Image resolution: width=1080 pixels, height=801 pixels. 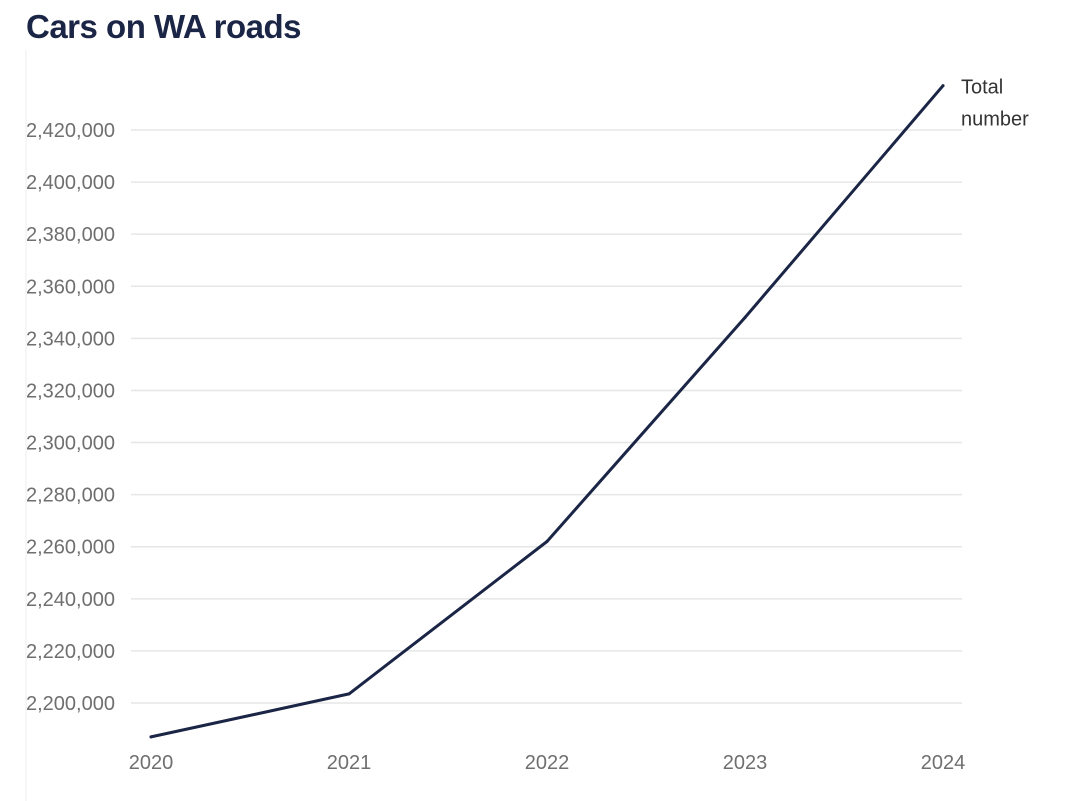 What do you see at coordinates (70, 704) in the screenshot?
I see `y-tick-label: 2,200,000` at bounding box center [70, 704].